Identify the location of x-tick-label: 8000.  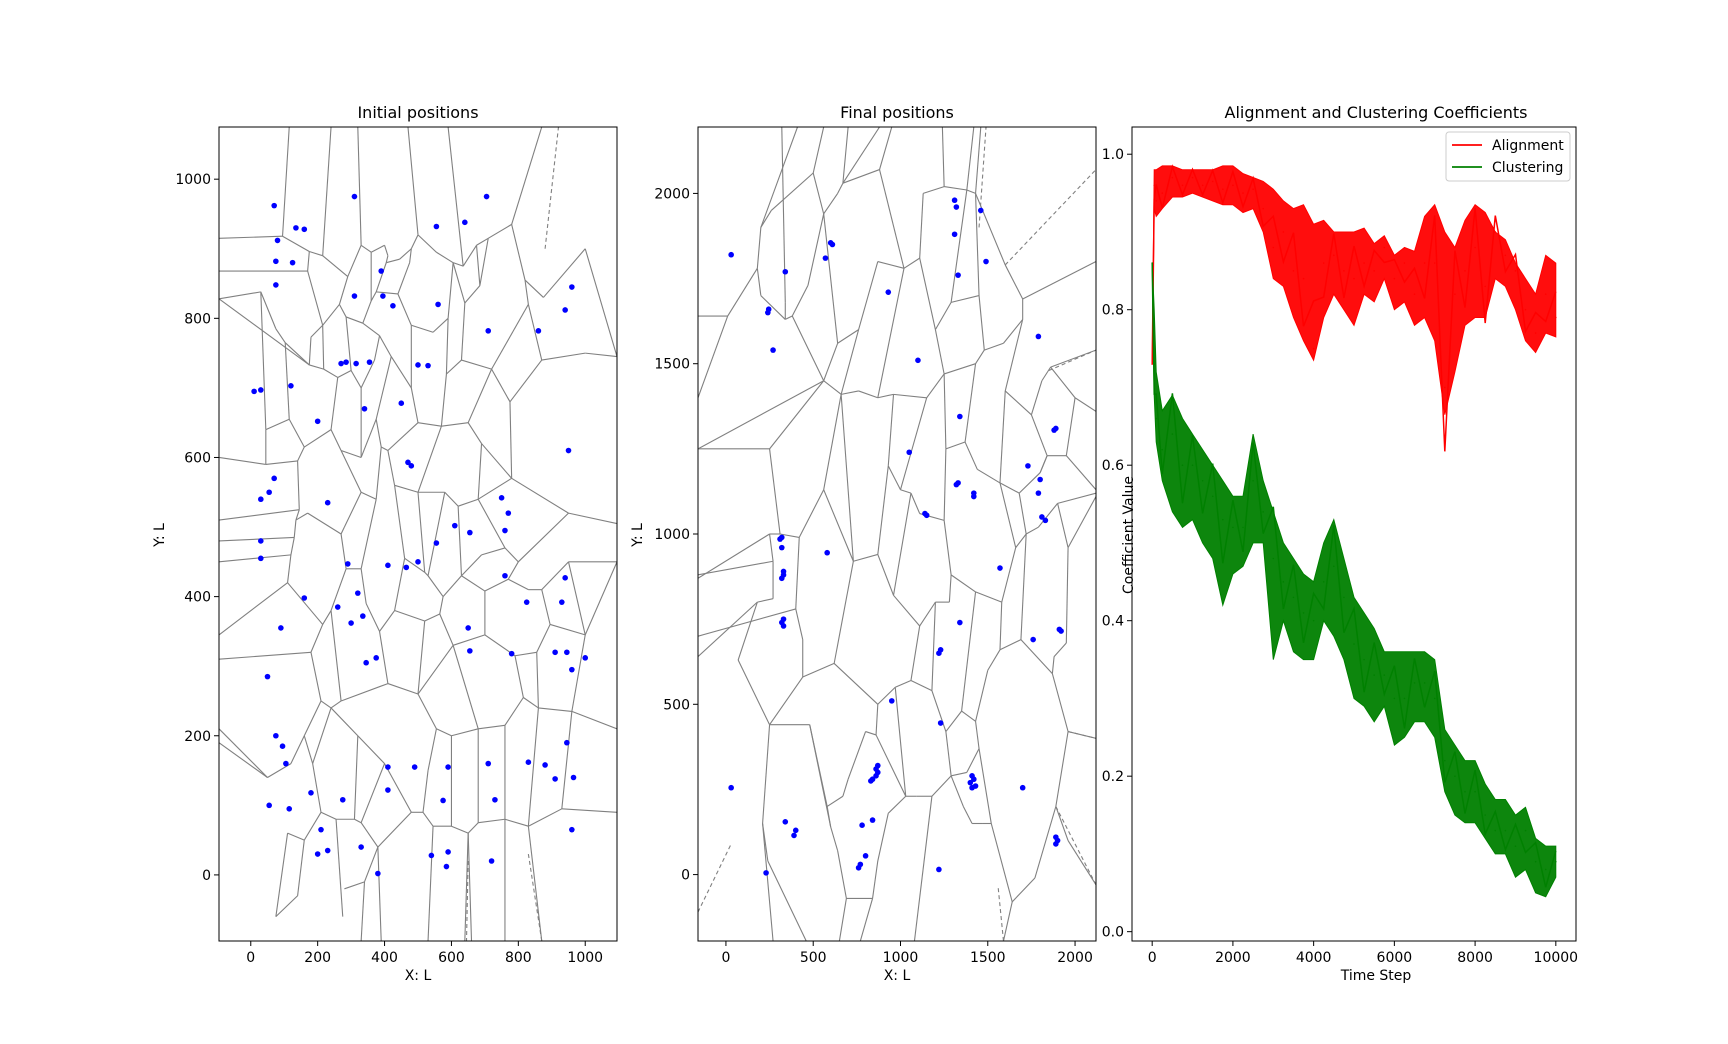
(1475, 958).